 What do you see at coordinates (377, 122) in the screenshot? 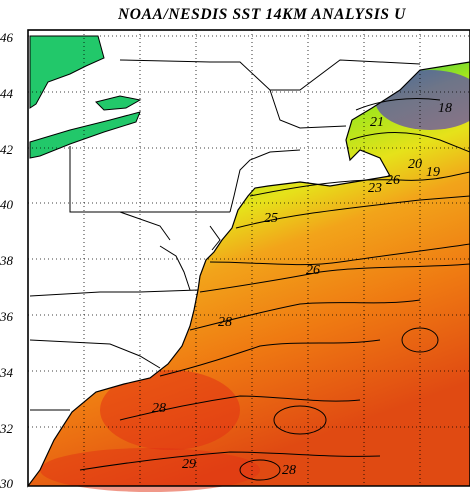
I see `isotherm-label: 21` at bounding box center [377, 122].